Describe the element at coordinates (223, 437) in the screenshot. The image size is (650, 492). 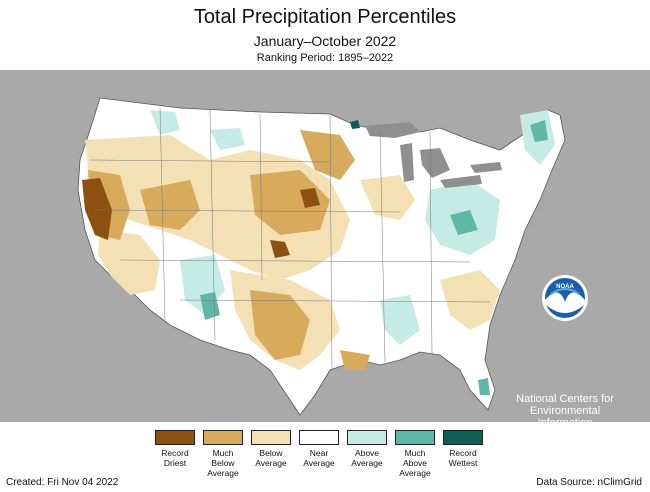
I see `legend-swatch-much-below` at that location.